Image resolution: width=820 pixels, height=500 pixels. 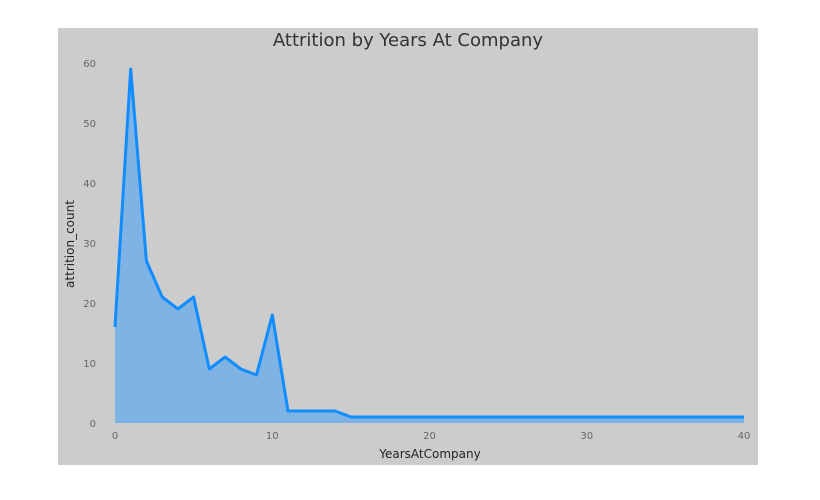 I want to click on y-tick-label: 10, so click(x=89, y=364).